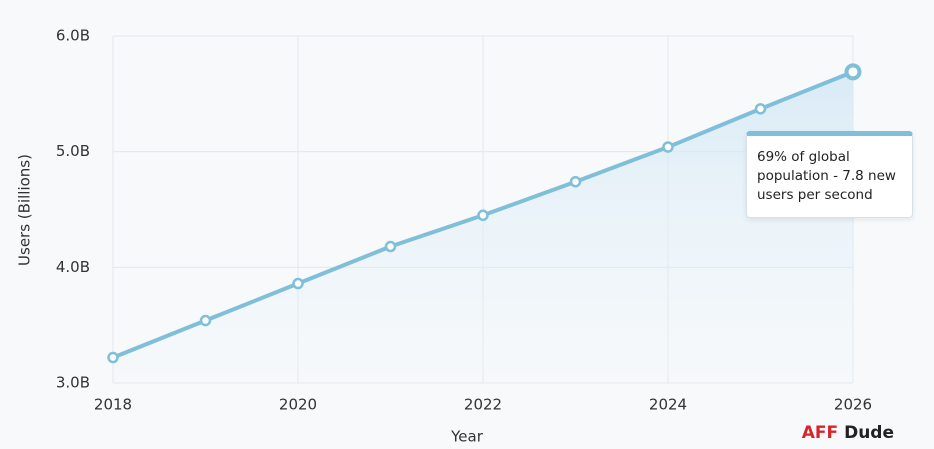 The height and width of the screenshot is (449, 934). I want to click on watermark: AFF Dude, so click(848, 433).